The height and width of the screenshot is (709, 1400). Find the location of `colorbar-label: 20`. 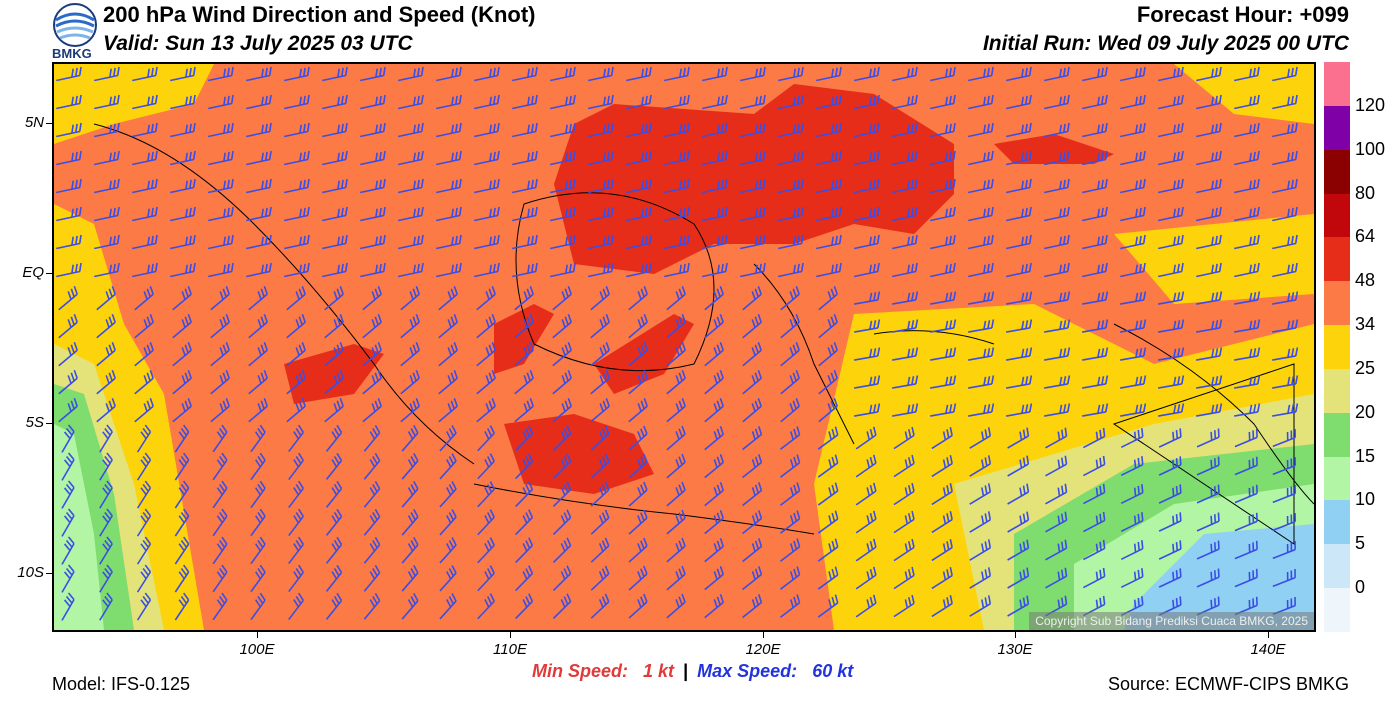

colorbar-label: 20 is located at coordinates (1365, 411).